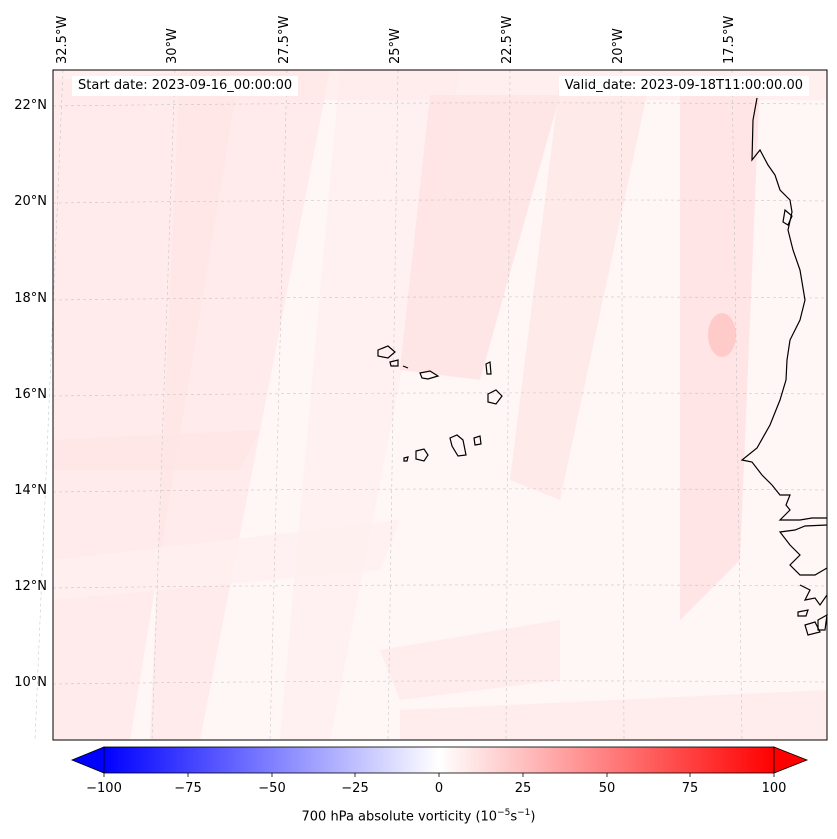  I want to click on lat-label: 16°N, so click(30, 394).